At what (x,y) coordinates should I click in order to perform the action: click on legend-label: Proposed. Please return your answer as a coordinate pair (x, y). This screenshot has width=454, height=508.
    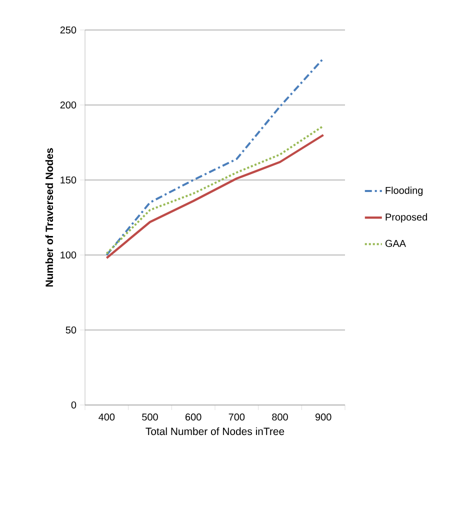
    Looking at the image, I should click on (406, 218).